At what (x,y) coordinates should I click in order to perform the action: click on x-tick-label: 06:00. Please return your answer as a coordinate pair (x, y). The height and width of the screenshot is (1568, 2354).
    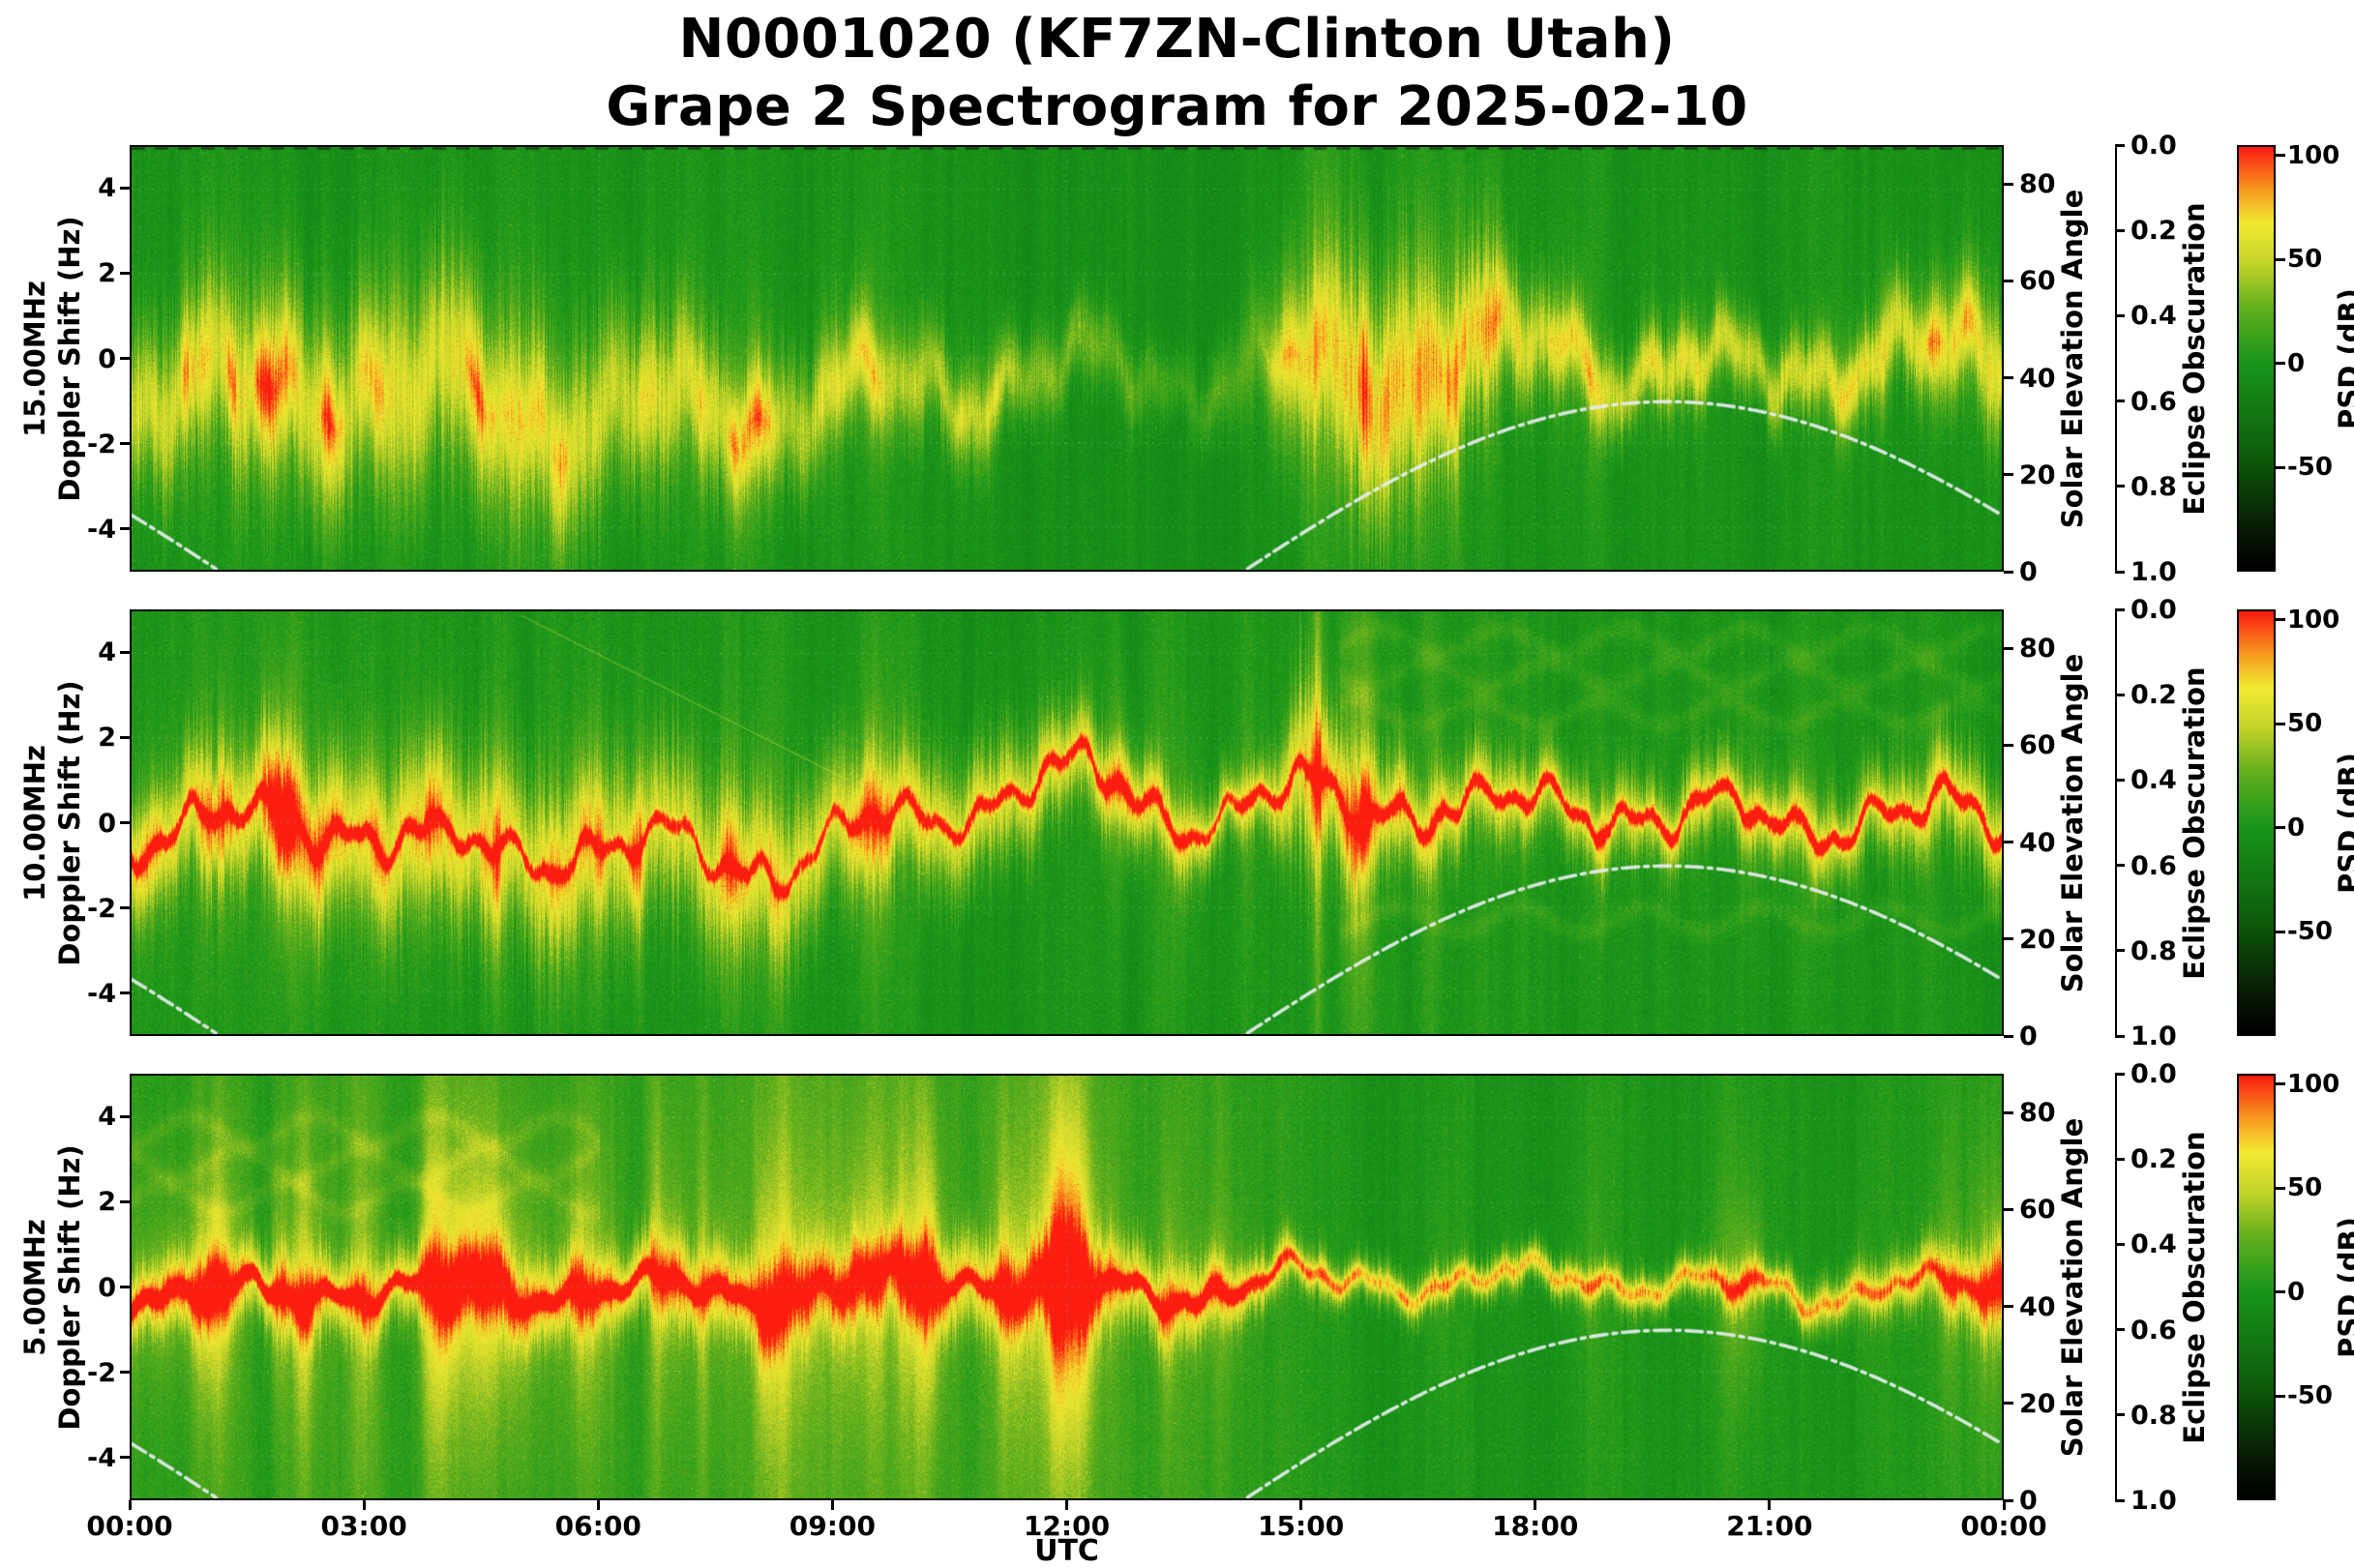
    Looking at the image, I should click on (597, 1526).